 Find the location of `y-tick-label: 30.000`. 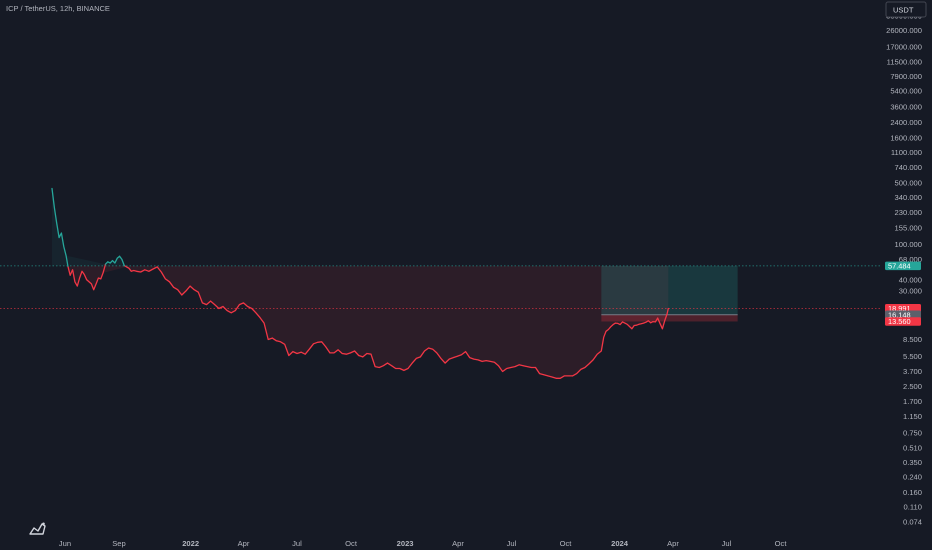

y-tick-label: 30.000 is located at coordinates (910, 291).